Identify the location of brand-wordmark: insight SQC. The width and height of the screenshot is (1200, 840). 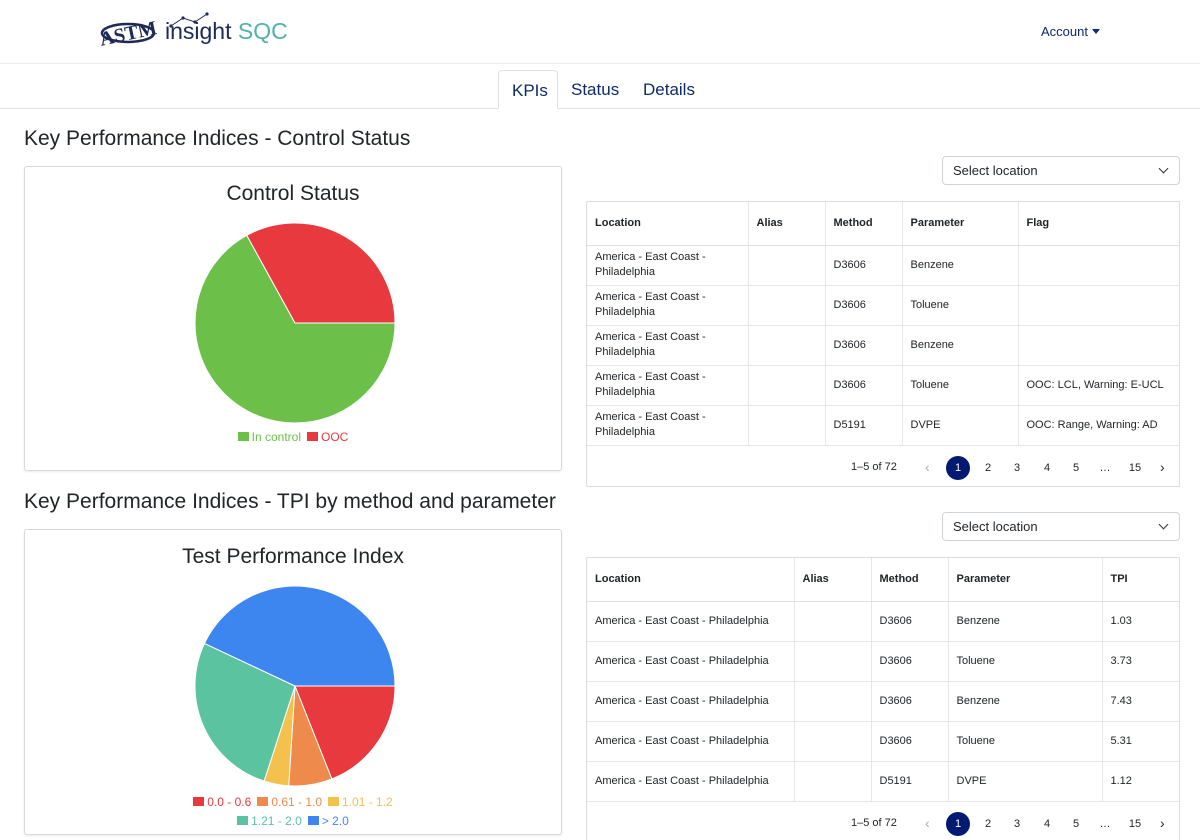
(226, 31).